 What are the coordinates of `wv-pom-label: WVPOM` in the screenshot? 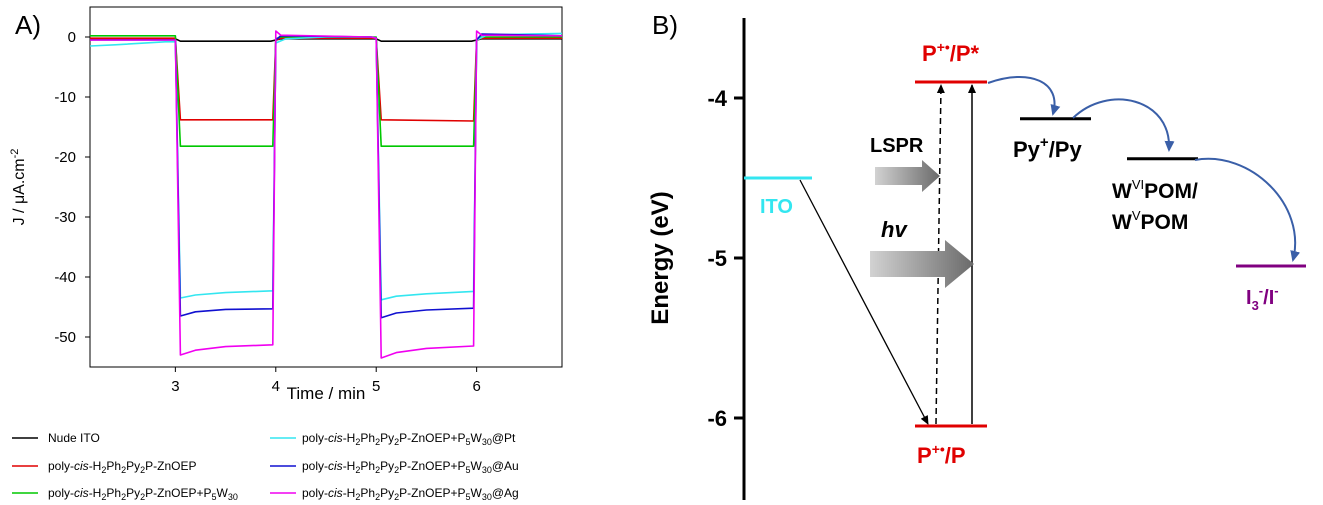 It's located at (1150, 221).